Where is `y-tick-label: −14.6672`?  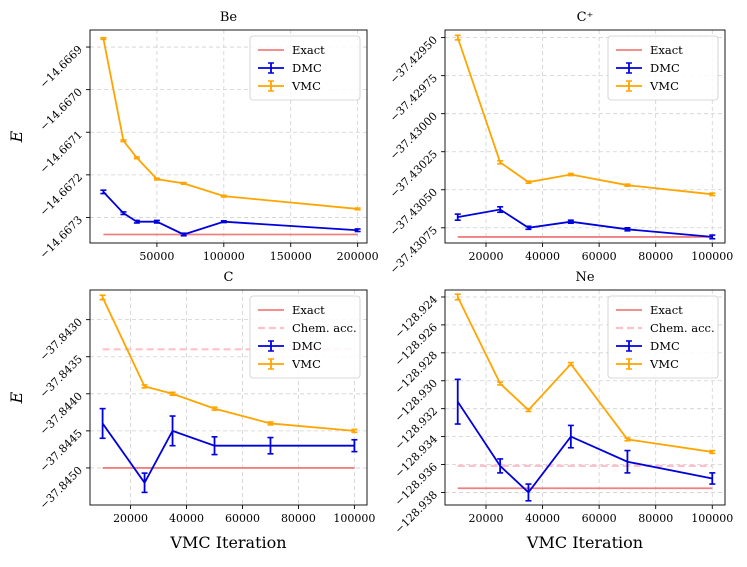
y-tick-label: −14.6672 is located at coordinates (61, 195).